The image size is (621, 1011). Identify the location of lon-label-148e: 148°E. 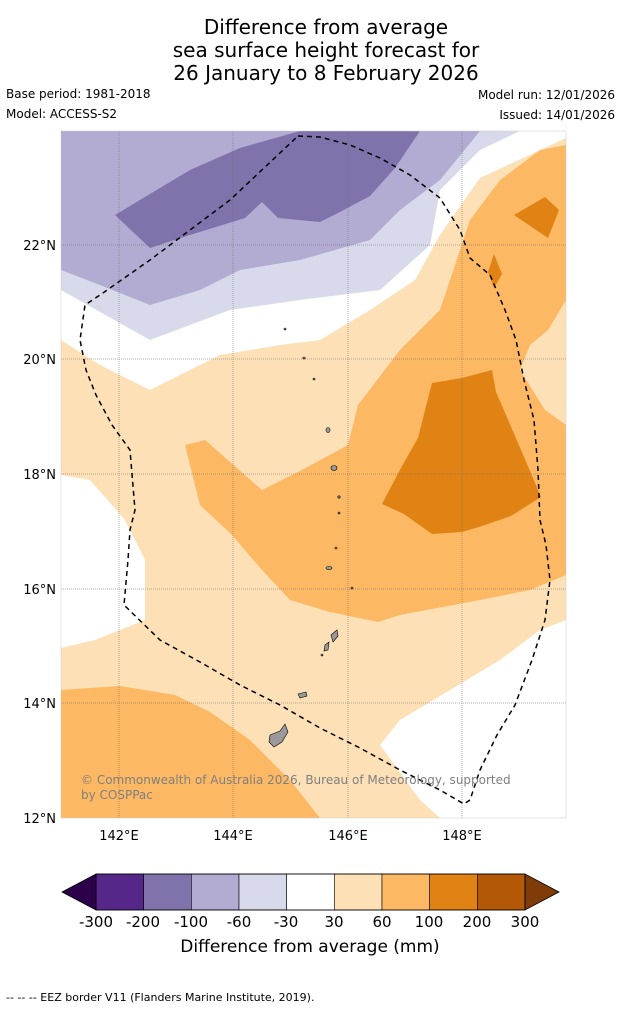
(462, 836).